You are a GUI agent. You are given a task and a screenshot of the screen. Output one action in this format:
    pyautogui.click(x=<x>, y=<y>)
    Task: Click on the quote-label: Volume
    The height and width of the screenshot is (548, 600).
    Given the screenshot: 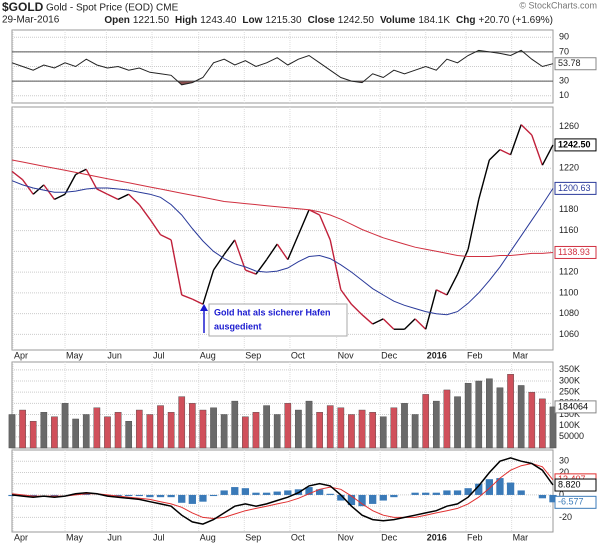 What is the action you would take?
    pyautogui.click(x=398, y=20)
    